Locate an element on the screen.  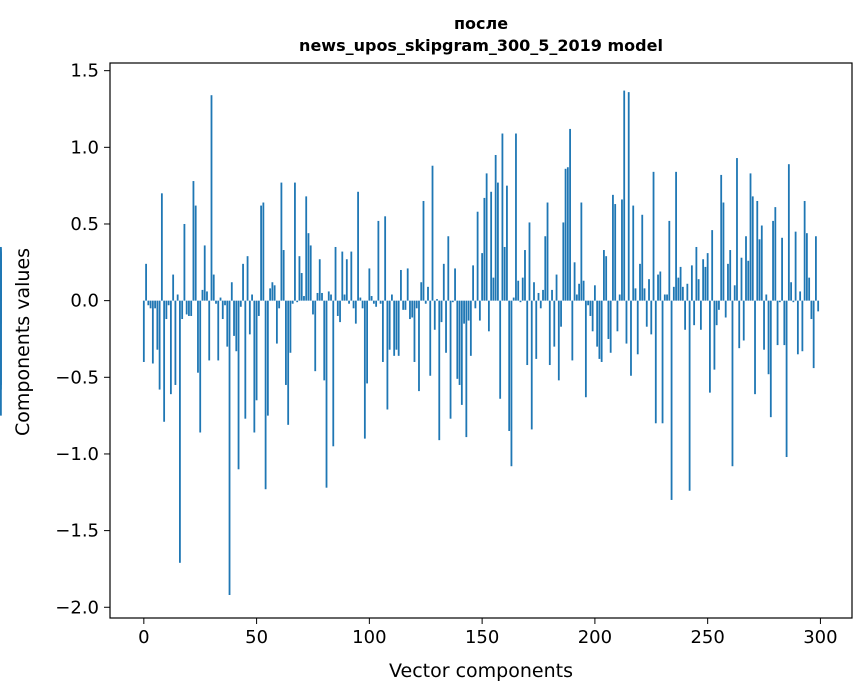
y-tick-label: −2.0 is located at coordinates (77, 607).